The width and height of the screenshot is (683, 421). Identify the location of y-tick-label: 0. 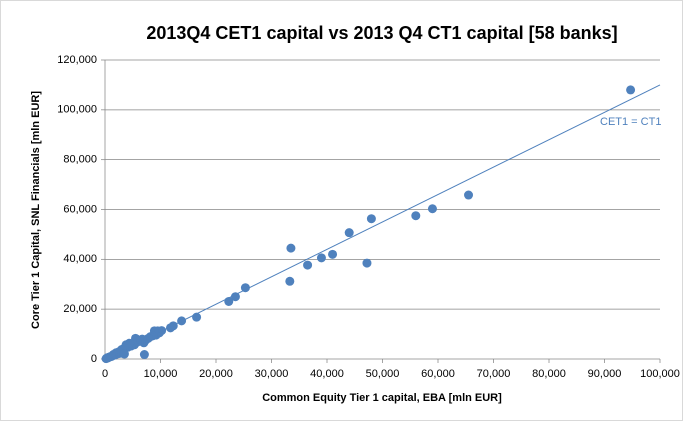
(94, 359).